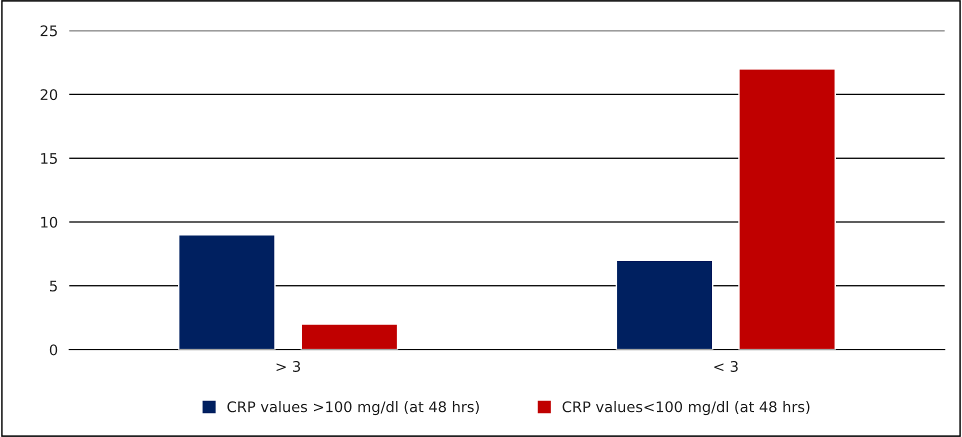 The image size is (962, 437). Describe the element at coordinates (726, 366) in the screenshot. I see `x-tick-label: < 3` at that location.